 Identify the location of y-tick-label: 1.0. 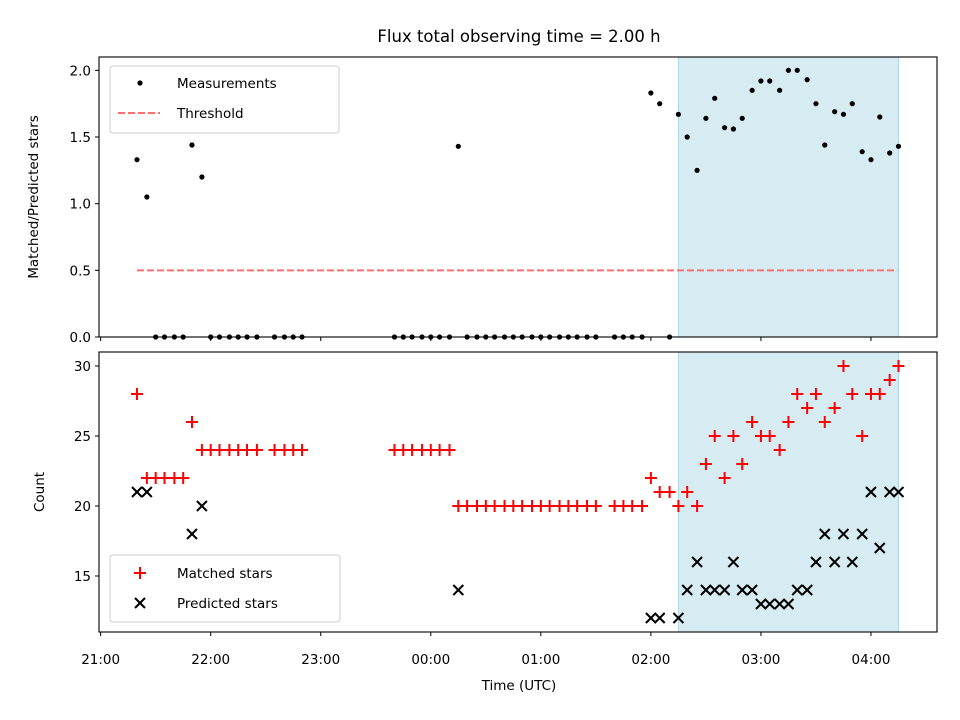
(80, 205).